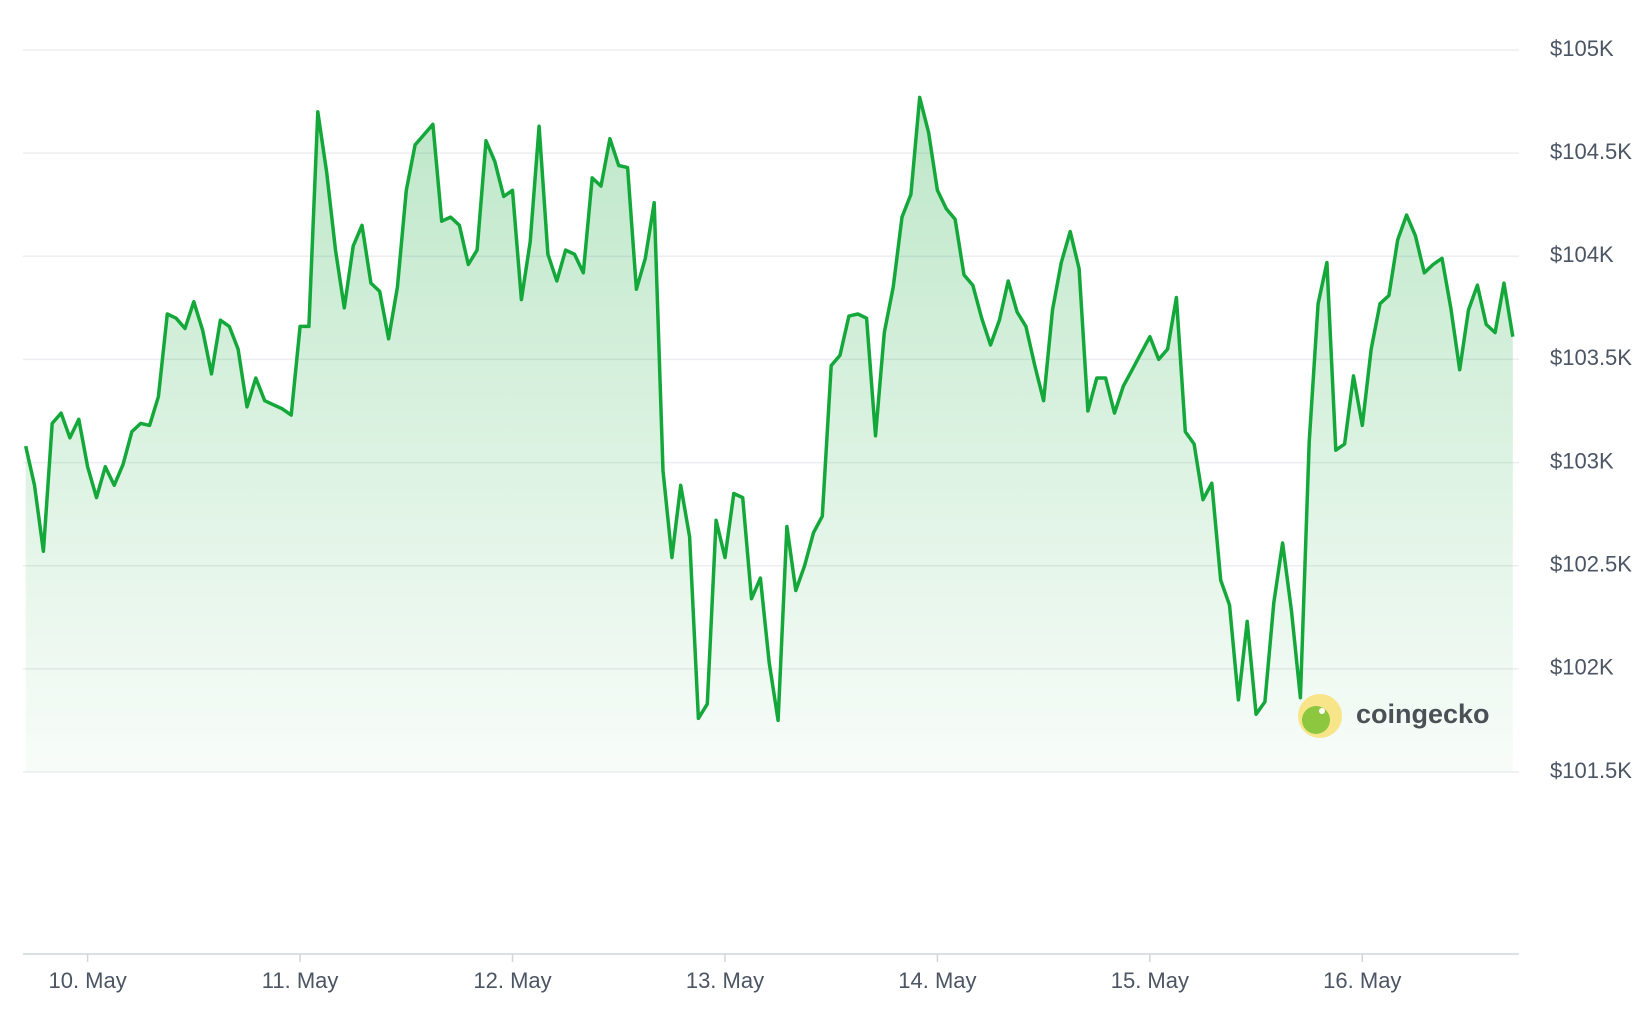 Image resolution: width=1650 pixels, height=1016 pixels. I want to click on brand-name: coingecko, so click(1423, 714).